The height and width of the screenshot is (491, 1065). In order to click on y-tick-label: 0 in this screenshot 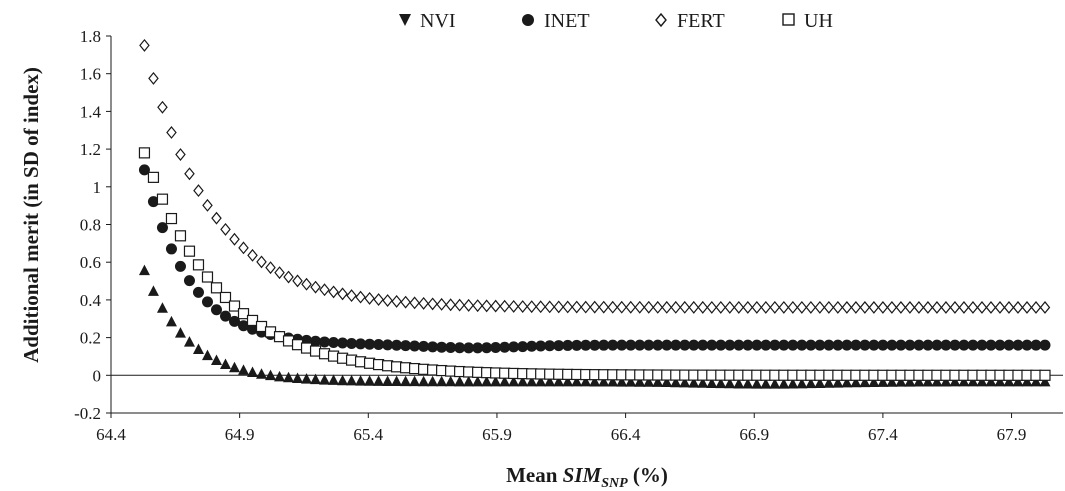, I will do `click(97, 375)`.